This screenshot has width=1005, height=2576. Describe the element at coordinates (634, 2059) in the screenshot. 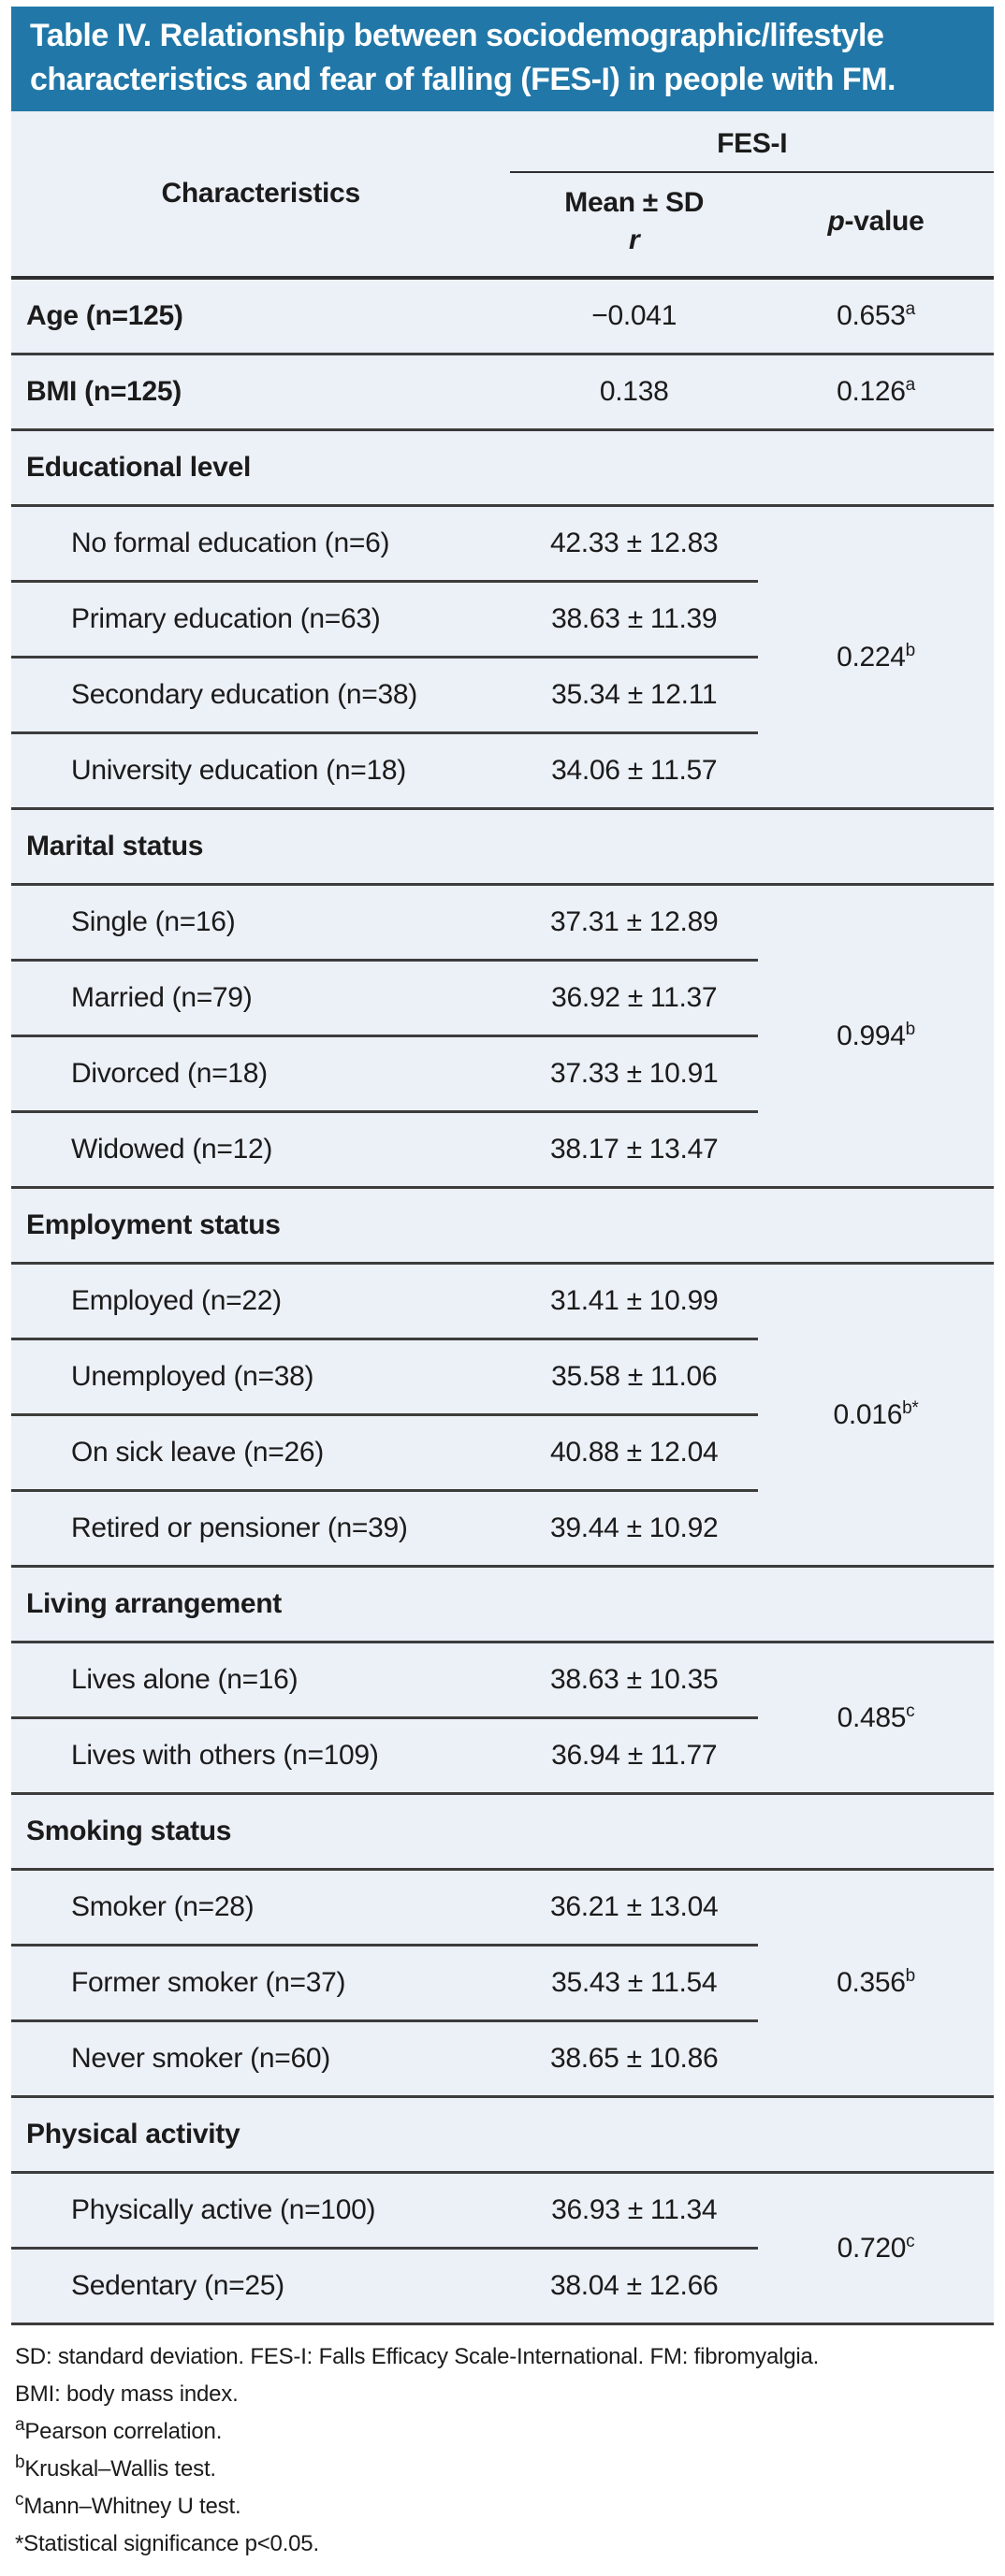

I see `mean-sd-value: 38.65 ± 10.86` at that location.